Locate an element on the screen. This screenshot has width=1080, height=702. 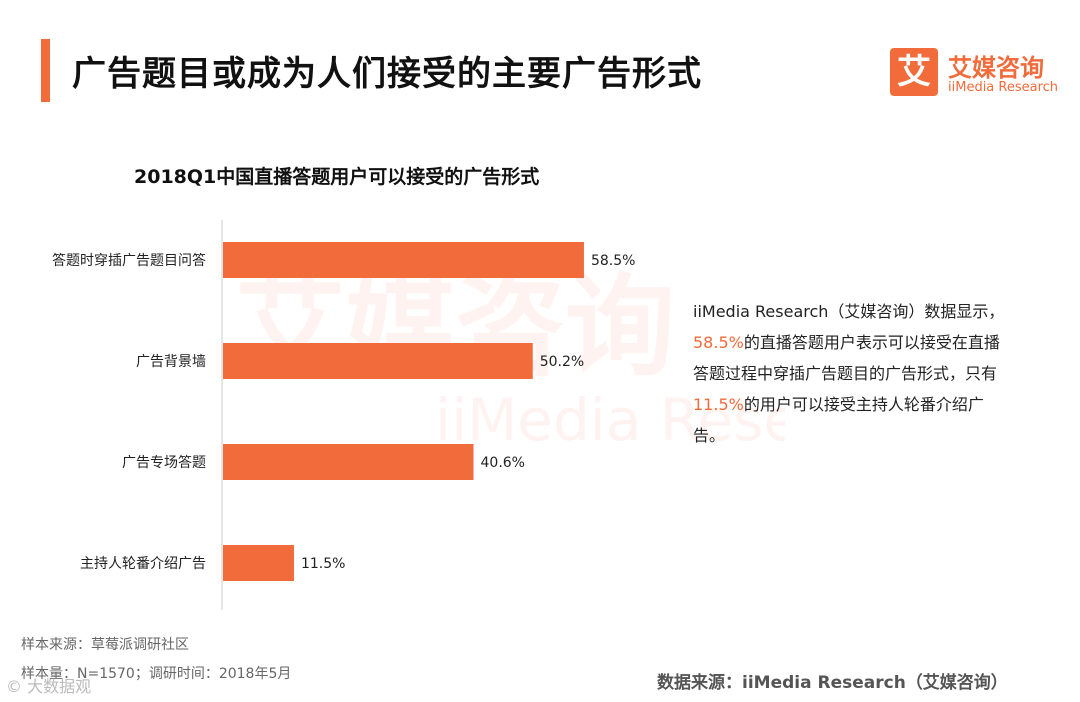
explanation-highlight-2: 11.5% is located at coordinates (718, 404).